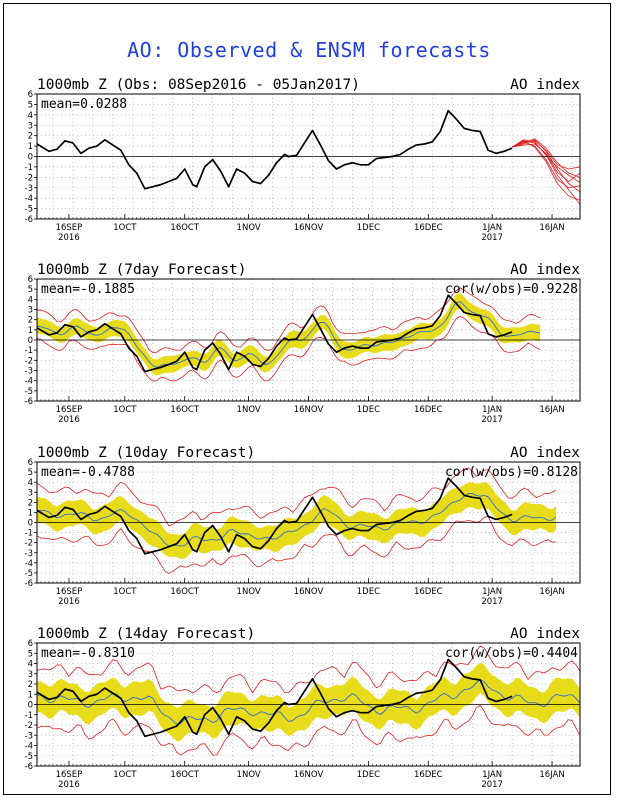  What do you see at coordinates (30, 685) in the screenshot?
I see `y-tick-label: 2` at bounding box center [30, 685].